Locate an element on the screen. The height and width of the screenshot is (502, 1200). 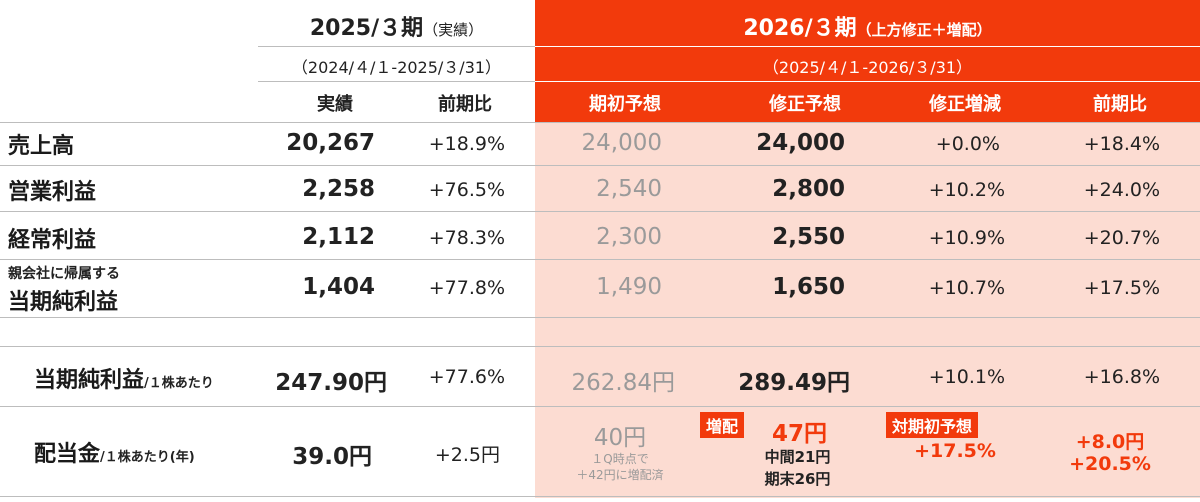
sales-revised: 24,000 is located at coordinates (800, 143).